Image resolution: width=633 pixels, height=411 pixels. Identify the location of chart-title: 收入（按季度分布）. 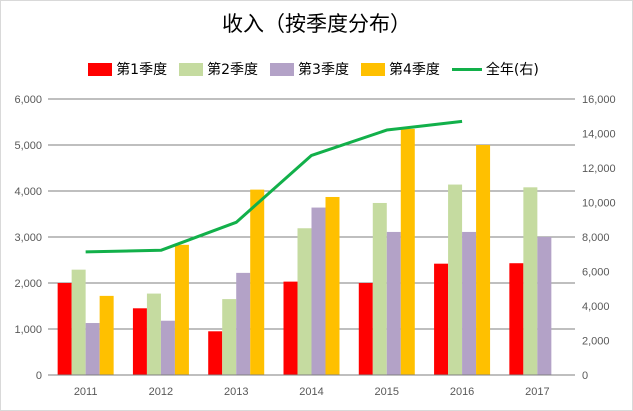
(316, 24).